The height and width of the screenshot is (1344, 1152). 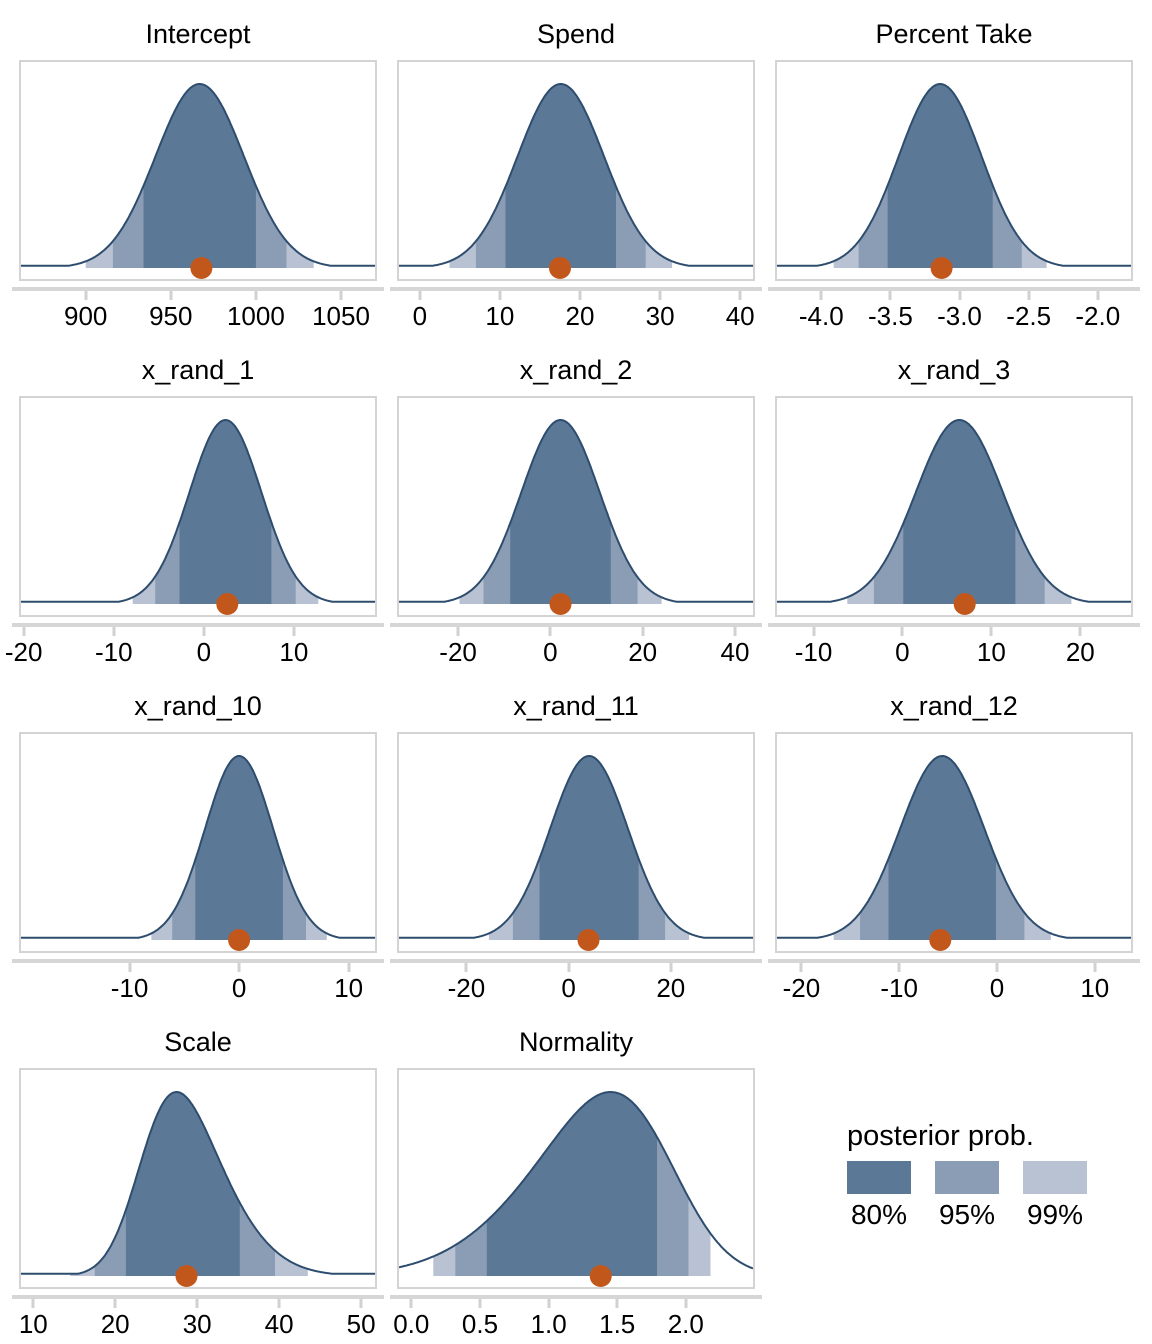 I want to click on plot-cell: Percent Take -4.0 -3.5 -3.0 -2.5 -2.0, so click(x=954, y=168).